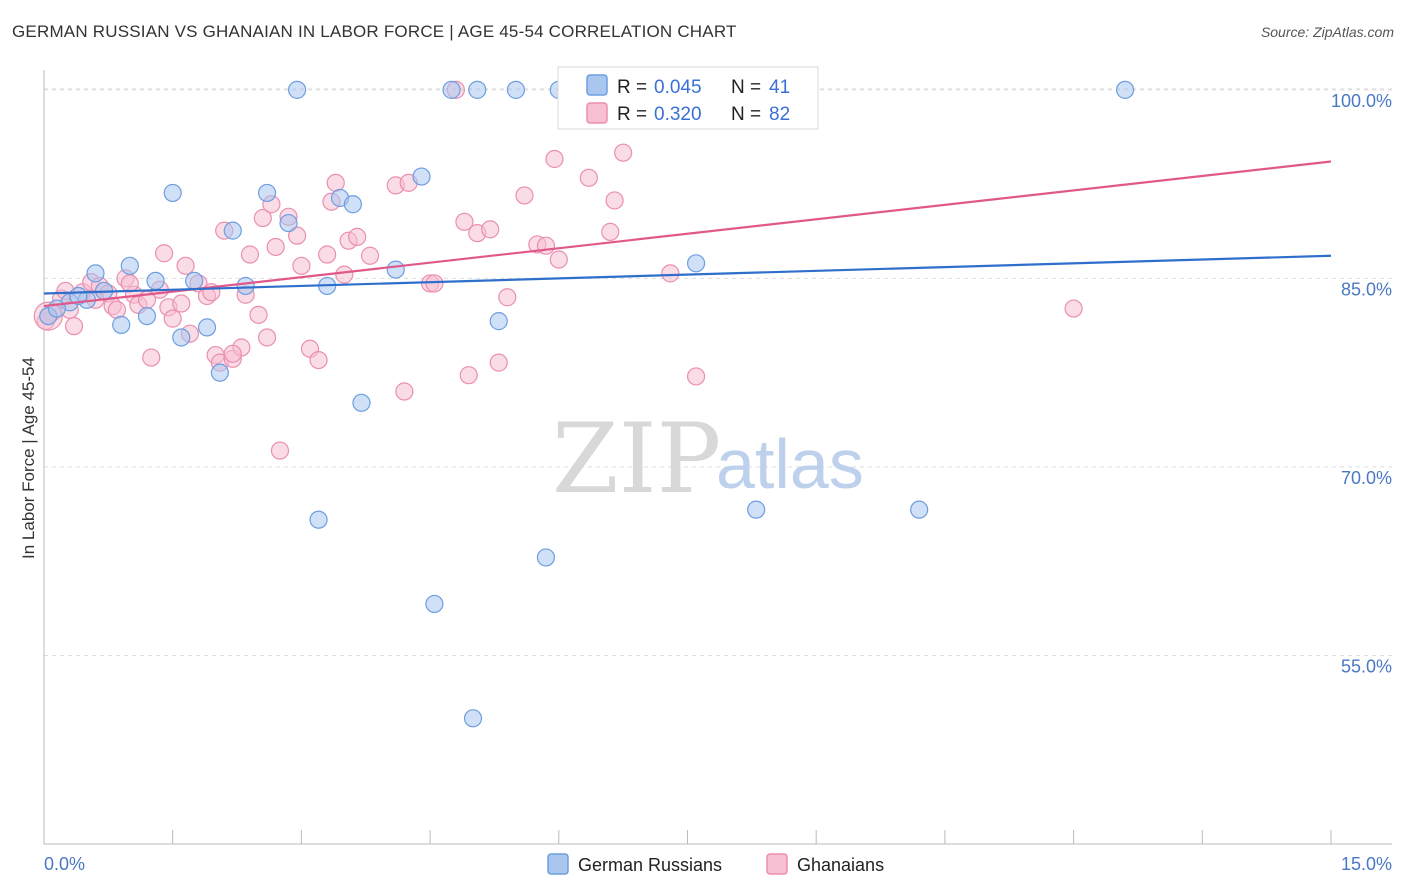 The width and height of the screenshot is (1406, 892). Describe the element at coordinates (678, 114) in the screenshot. I see `legend-r-value-pink: 0.320` at that location.